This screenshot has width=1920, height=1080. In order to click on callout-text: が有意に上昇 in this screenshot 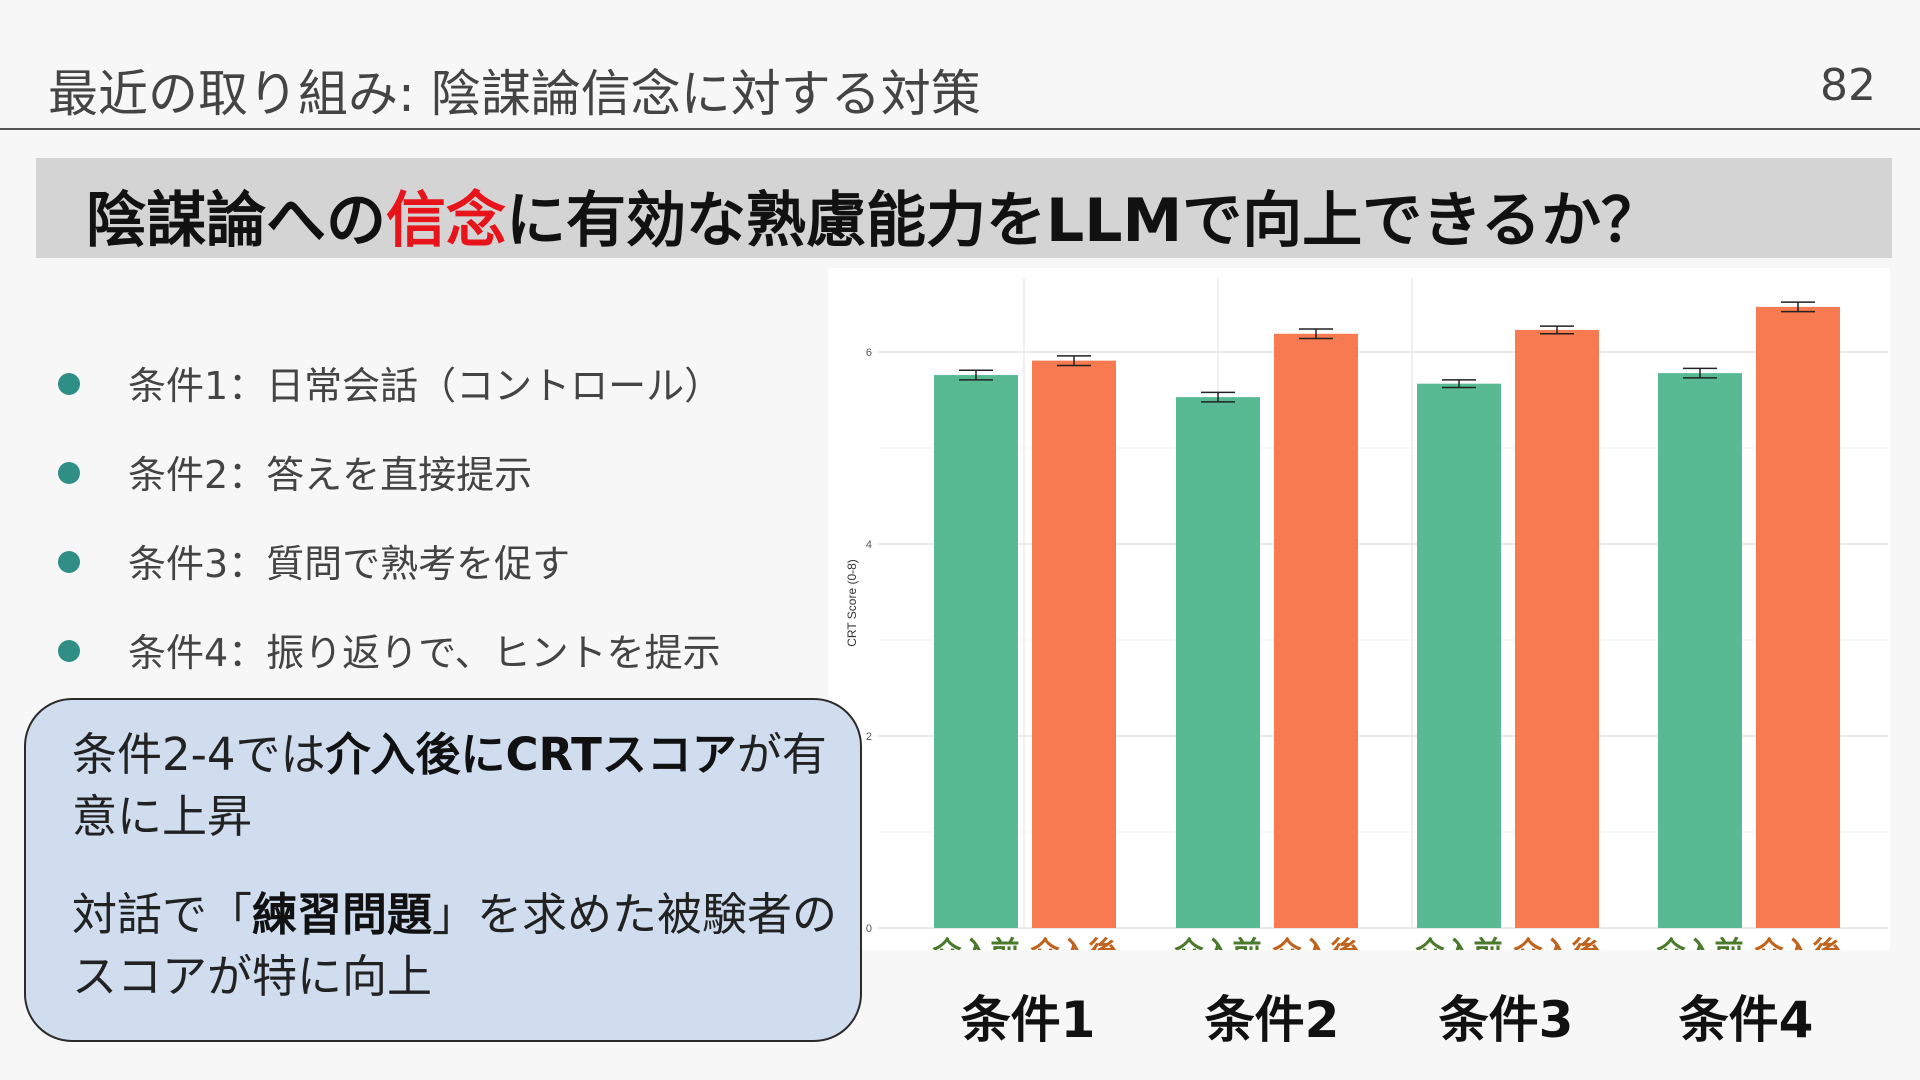, I will do `click(449, 785)`.